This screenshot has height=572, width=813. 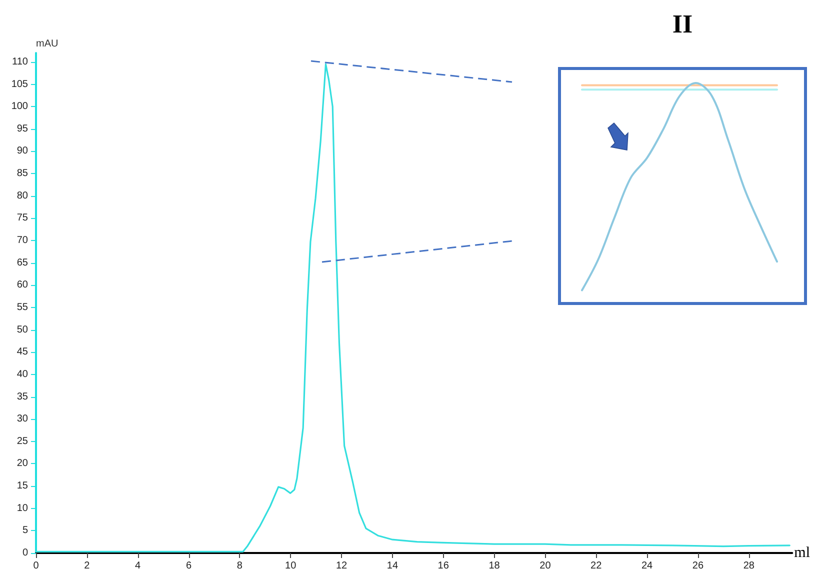 What do you see at coordinates (494, 566) in the screenshot?
I see `x-tick-label: 18` at bounding box center [494, 566].